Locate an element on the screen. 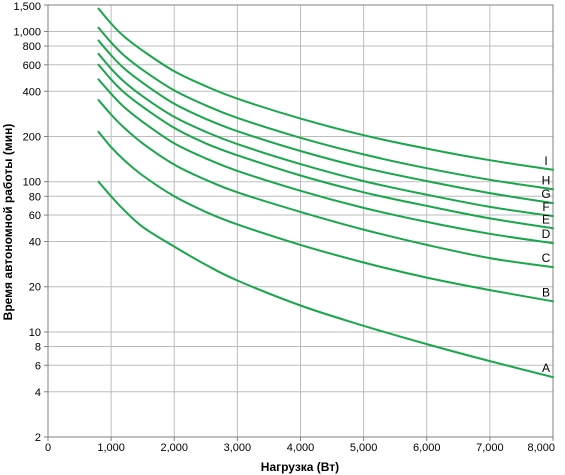 The width and height of the screenshot is (565, 475). y-axis-title: Время автономной работы (мин) is located at coordinates (8, 222).